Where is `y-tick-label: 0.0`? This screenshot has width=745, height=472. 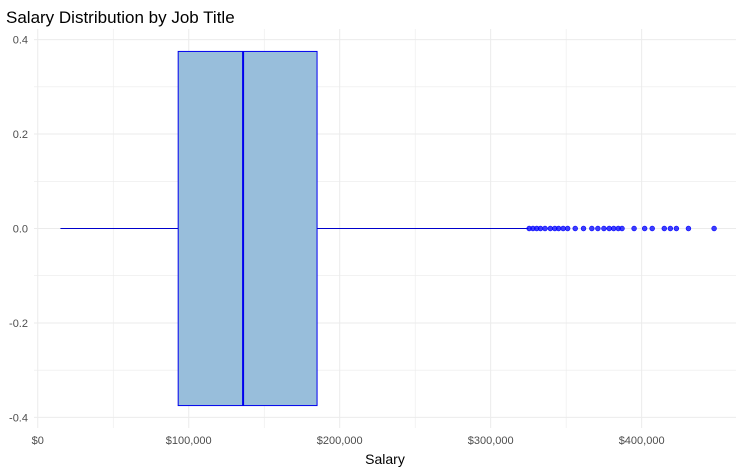
y-tick-label: 0.0 is located at coordinates (20, 230).